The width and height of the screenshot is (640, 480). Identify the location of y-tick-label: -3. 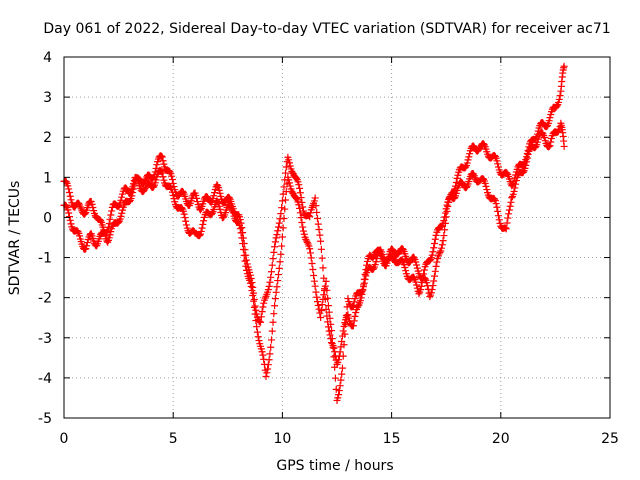
(45, 339).